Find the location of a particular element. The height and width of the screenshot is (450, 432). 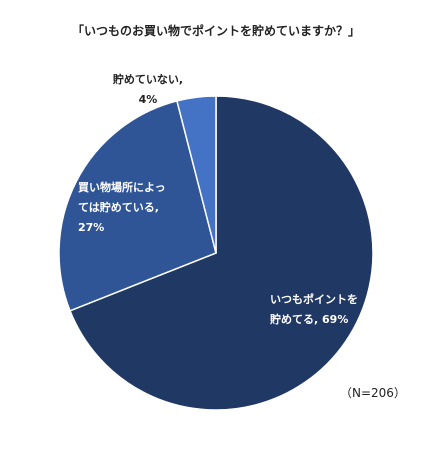

label-value: 27% is located at coordinates (91, 227).